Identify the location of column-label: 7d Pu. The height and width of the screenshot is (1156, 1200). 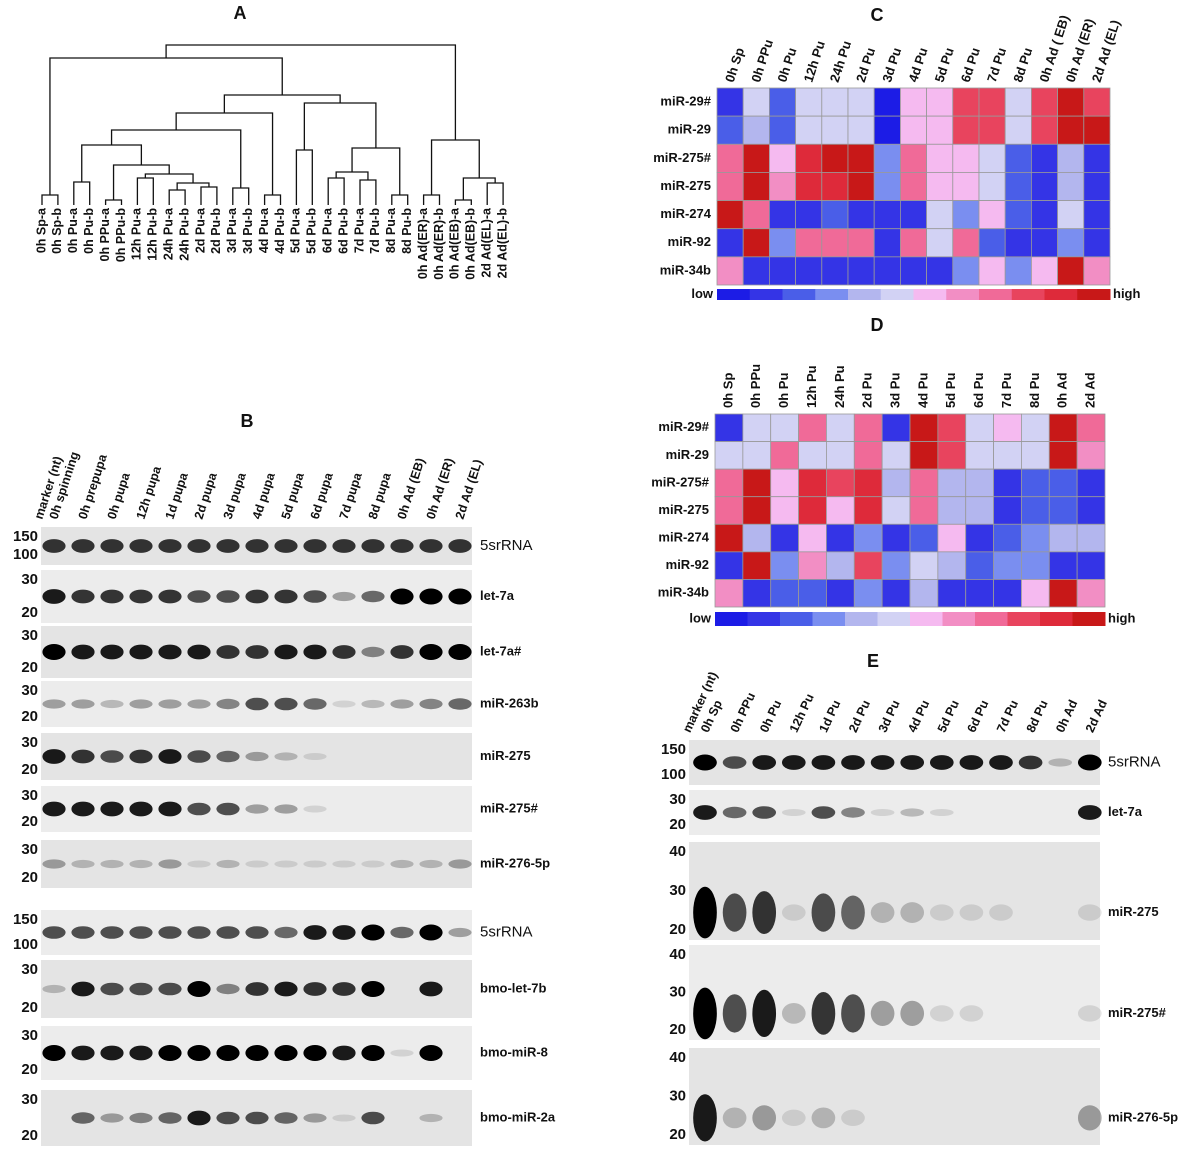
(996, 65).